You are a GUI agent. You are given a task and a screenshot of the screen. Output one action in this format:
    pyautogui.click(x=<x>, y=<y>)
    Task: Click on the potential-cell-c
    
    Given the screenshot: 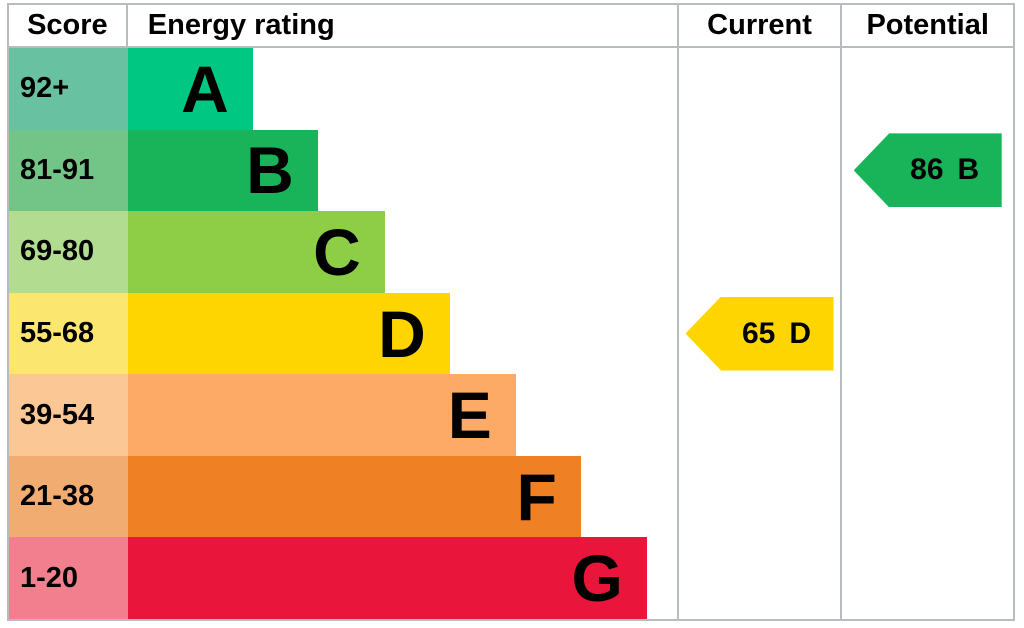 What is the action you would take?
    pyautogui.click(x=926, y=252)
    